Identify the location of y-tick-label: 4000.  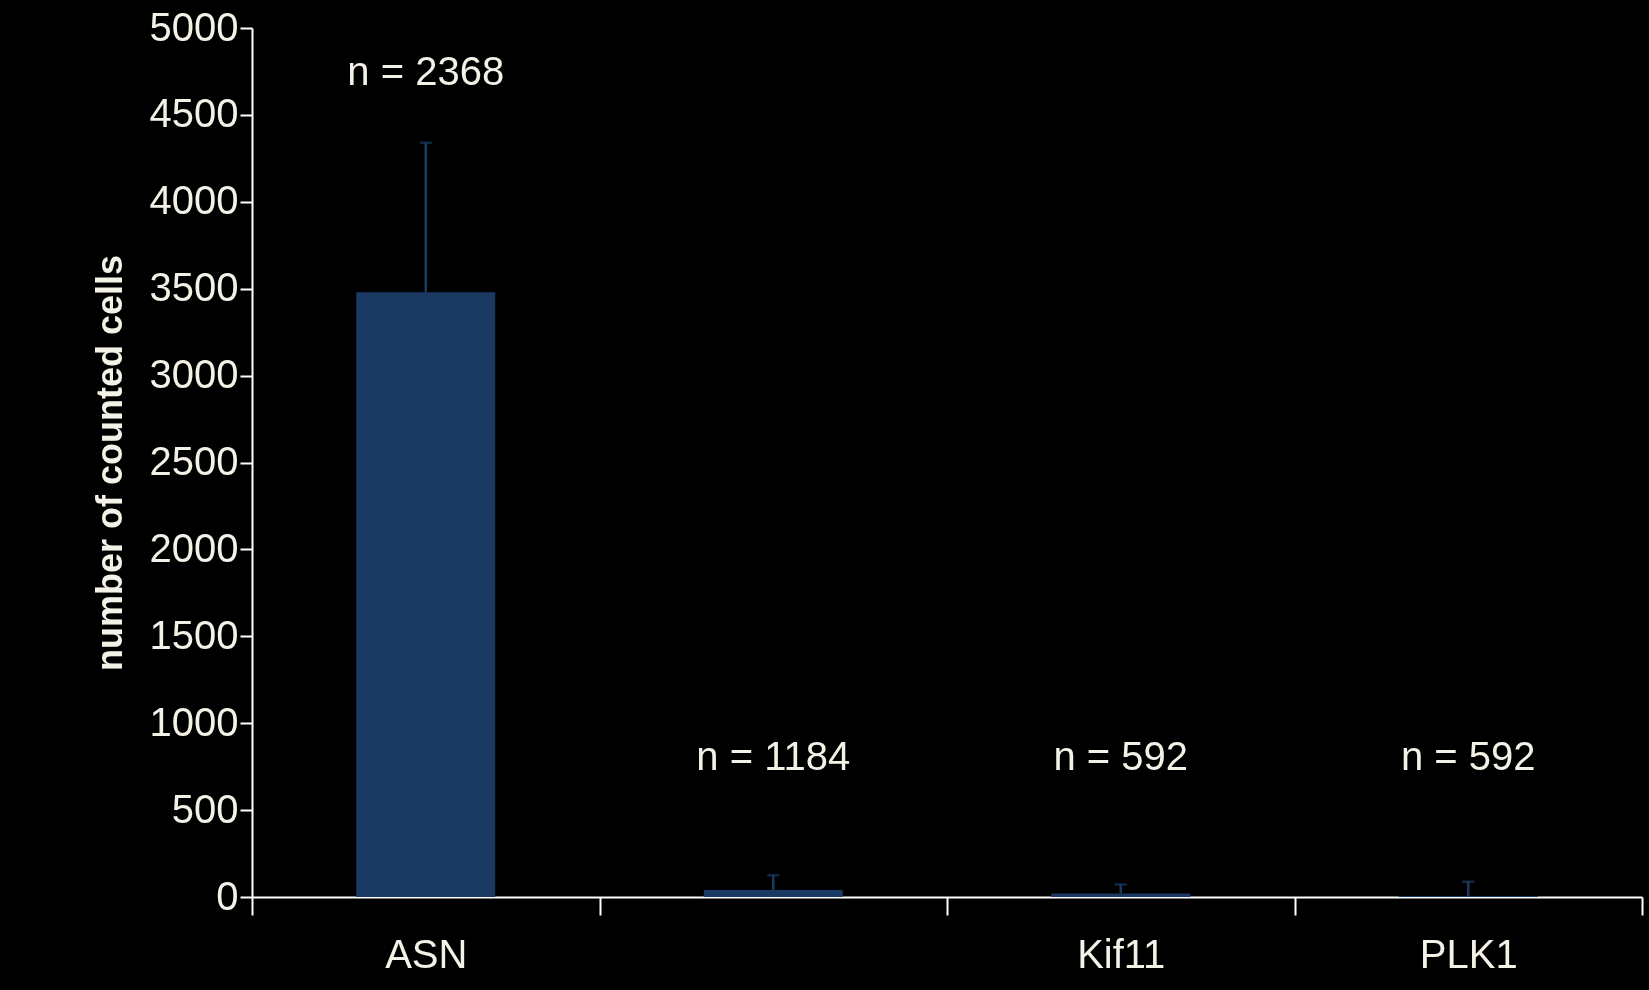
(194, 200).